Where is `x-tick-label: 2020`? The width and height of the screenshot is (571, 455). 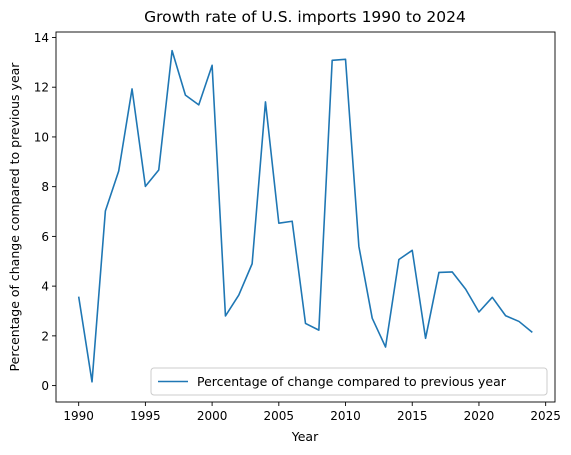 x-tick-label: 2020 is located at coordinates (479, 416).